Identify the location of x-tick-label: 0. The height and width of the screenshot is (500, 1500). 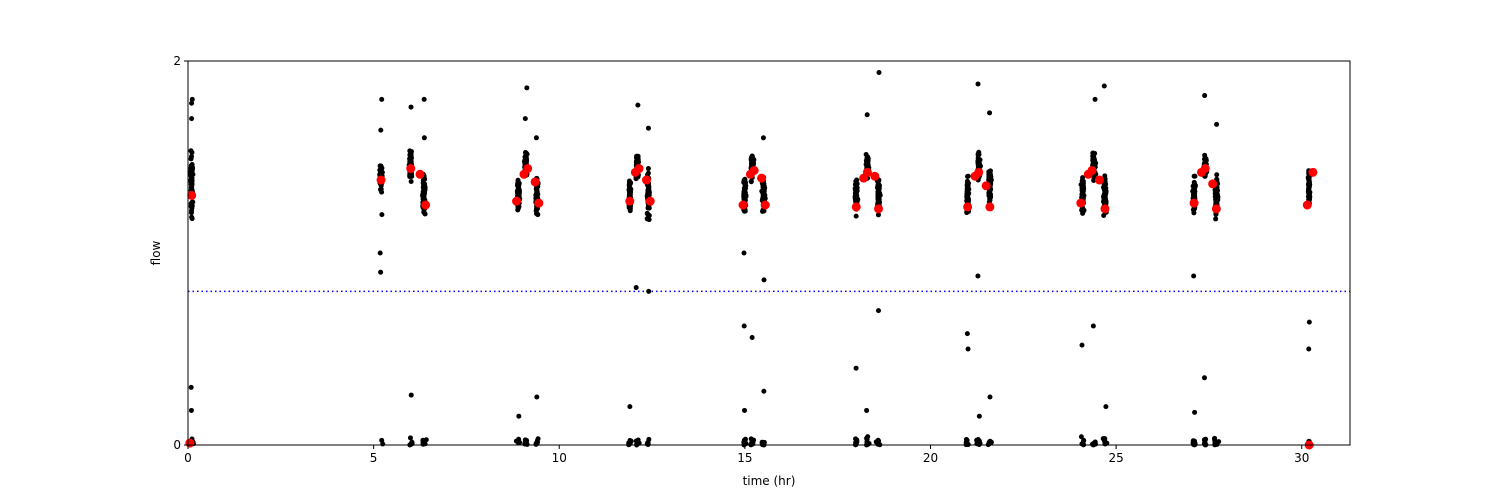
(188, 458).